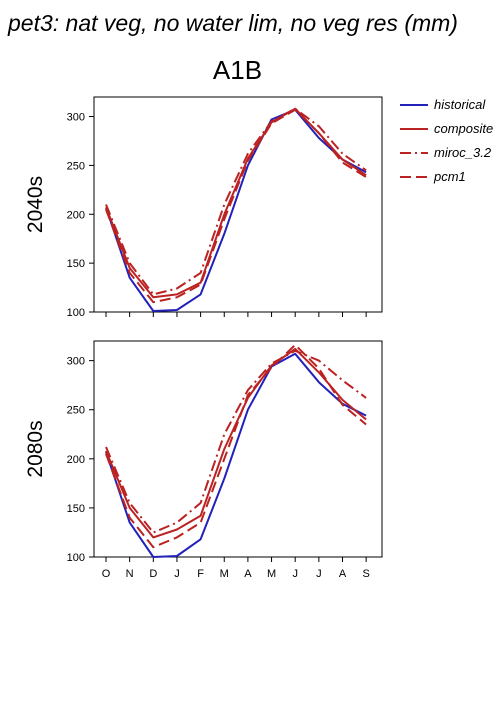 The image size is (501, 709). What do you see at coordinates (237, 70) in the screenshot?
I see `scenario-title: A1B` at bounding box center [237, 70].